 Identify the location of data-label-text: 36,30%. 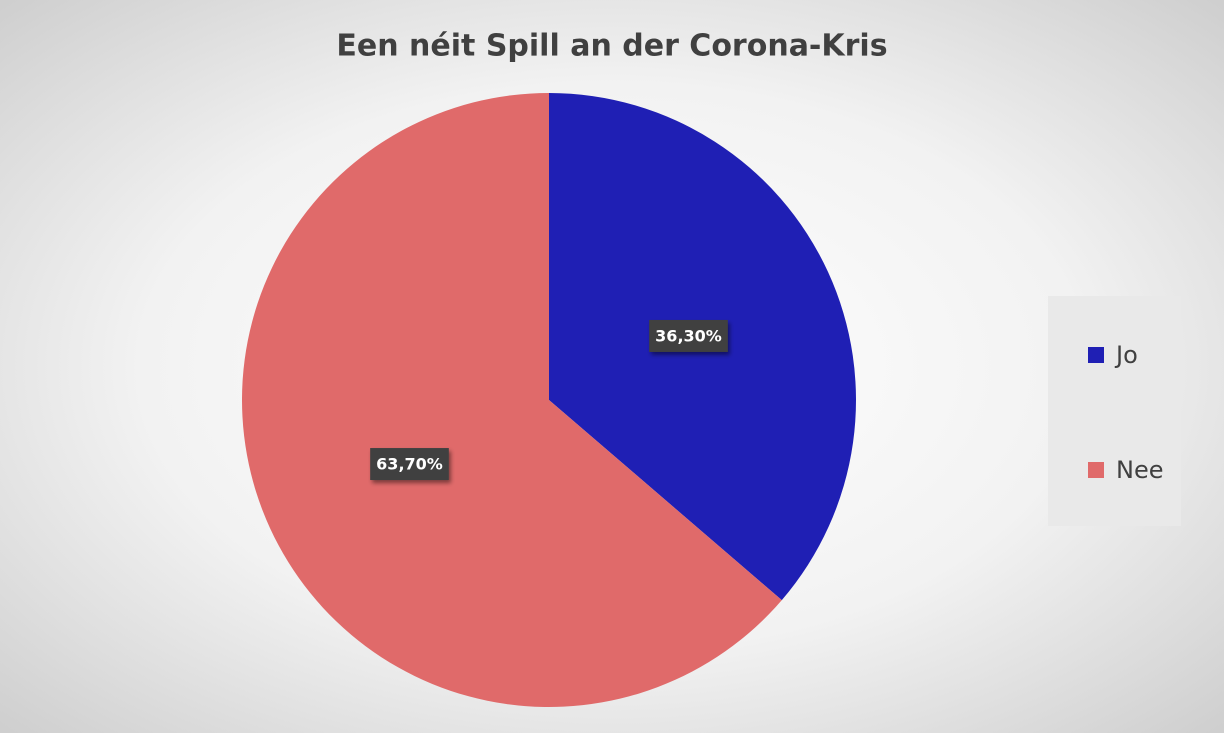
(688, 335).